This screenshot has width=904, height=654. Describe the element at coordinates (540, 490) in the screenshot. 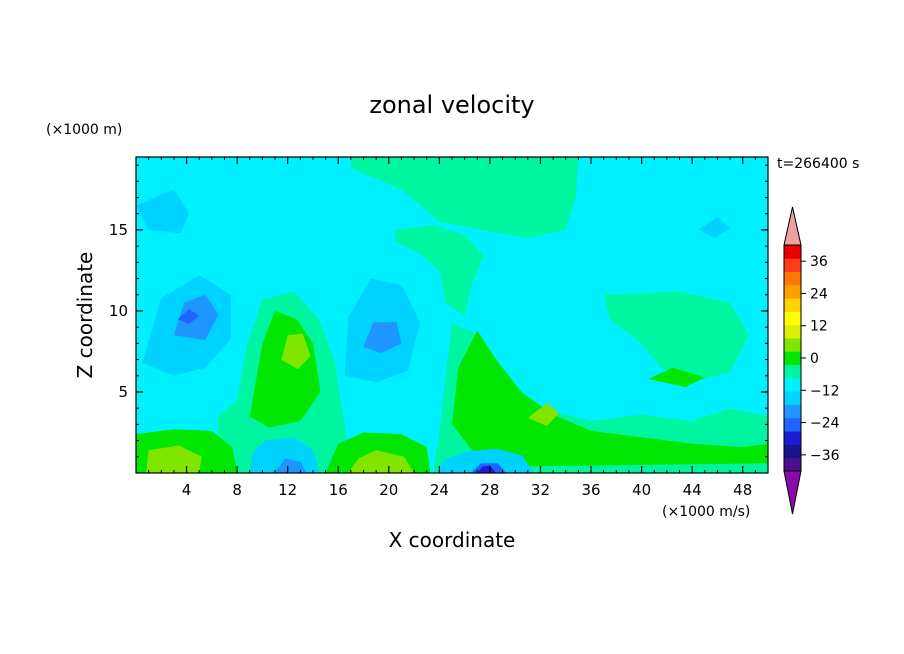

I see `x-tick-label: 32` at that location.